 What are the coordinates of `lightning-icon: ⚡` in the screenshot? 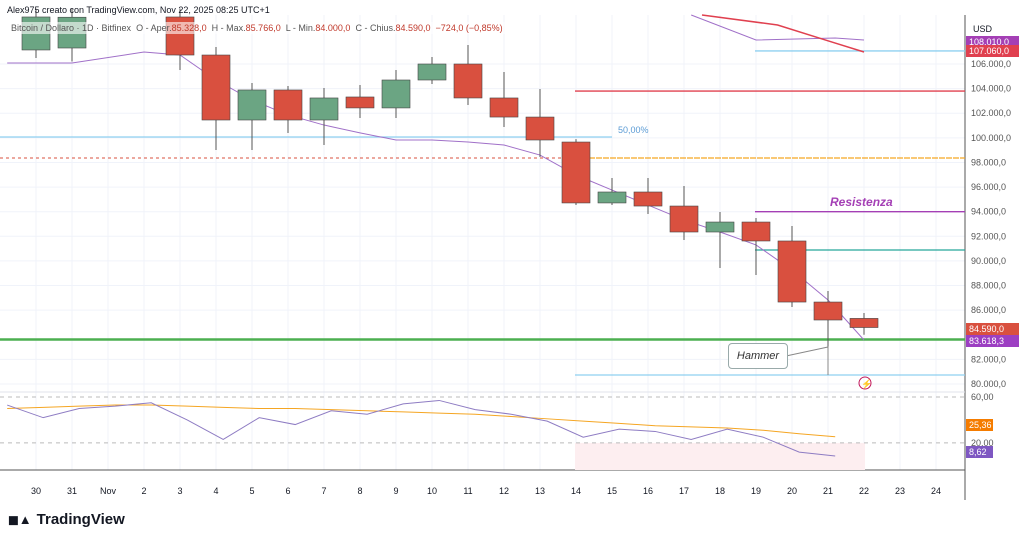 It's located at (866, 384).